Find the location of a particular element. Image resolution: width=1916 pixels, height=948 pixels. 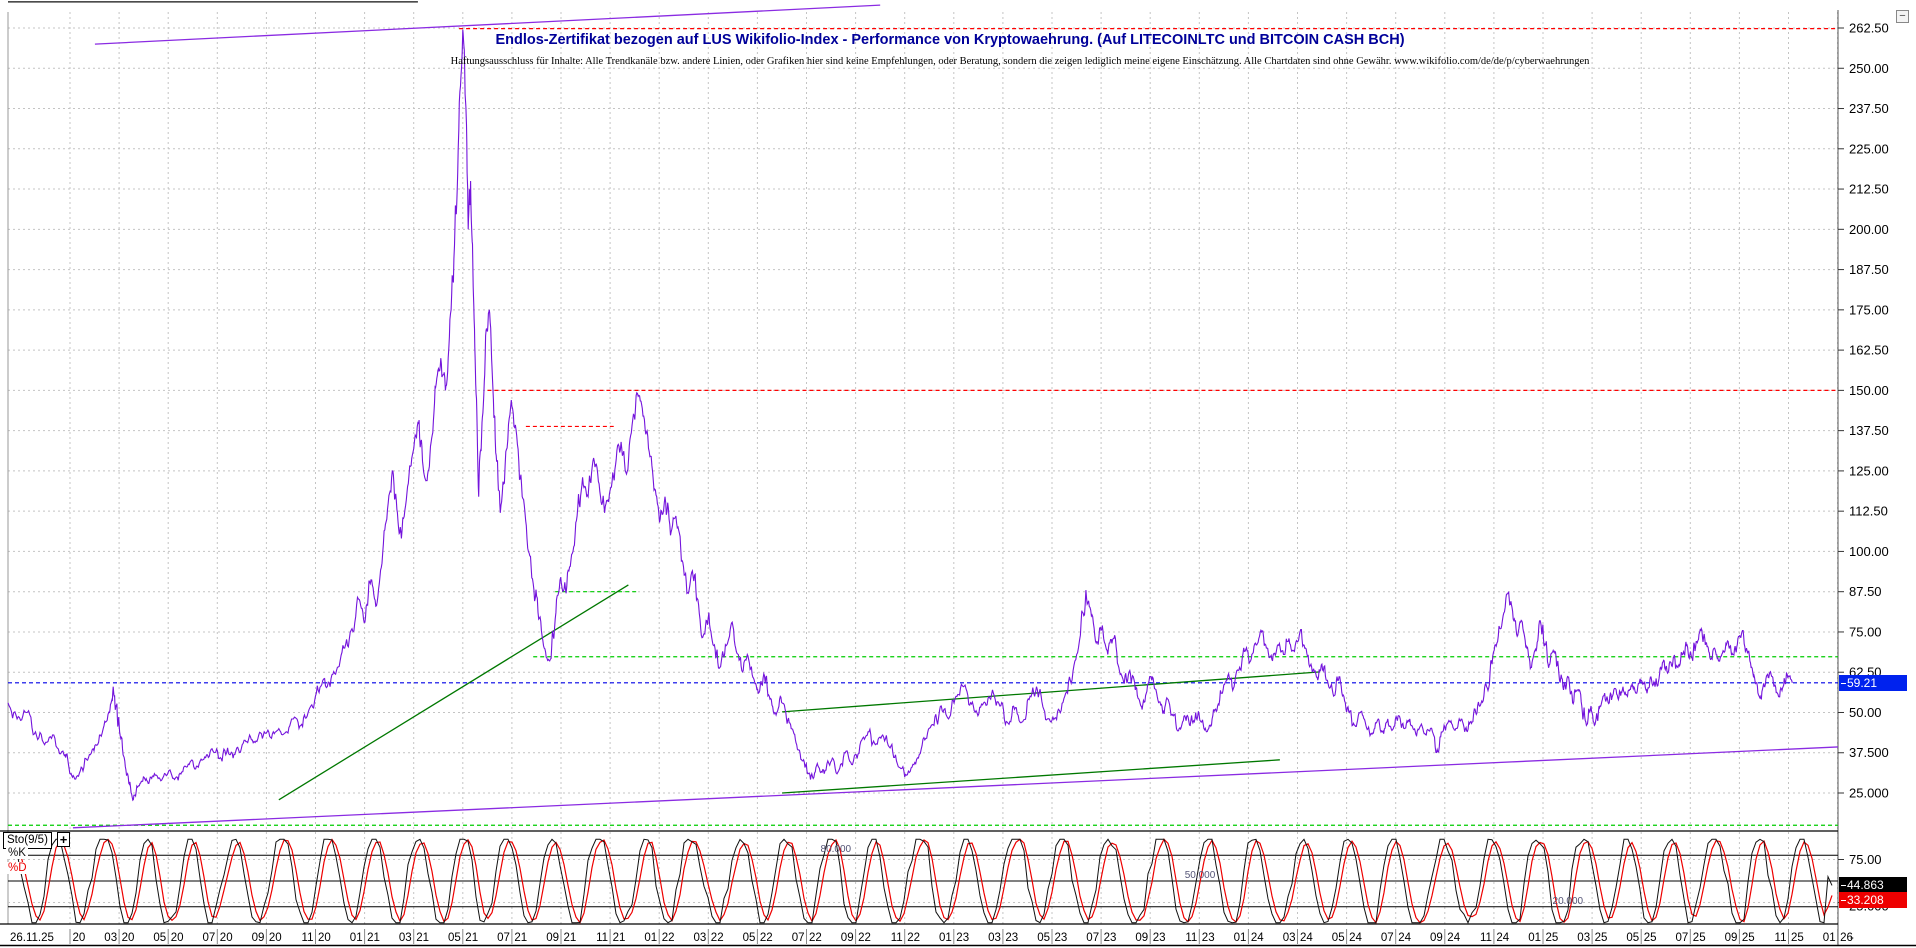

y-axis-label: 25.000 is located at coordinates (1869, 793).